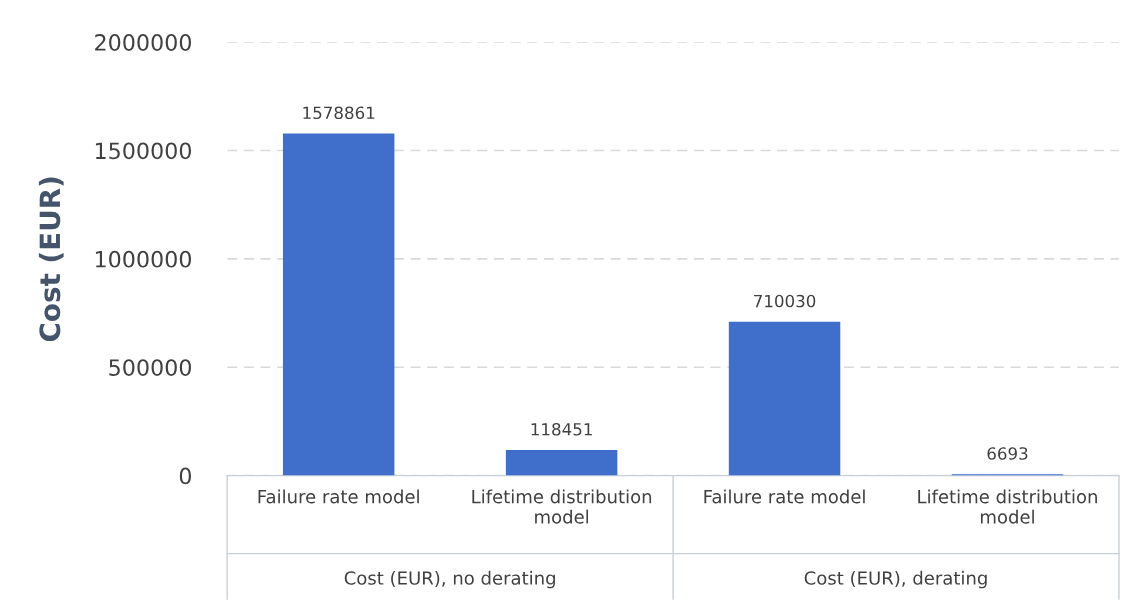  What do you see at coordinates (143, 42) in the screenshot?
I see `y-tick-label: 2000000` at bounding box center [143, 42].